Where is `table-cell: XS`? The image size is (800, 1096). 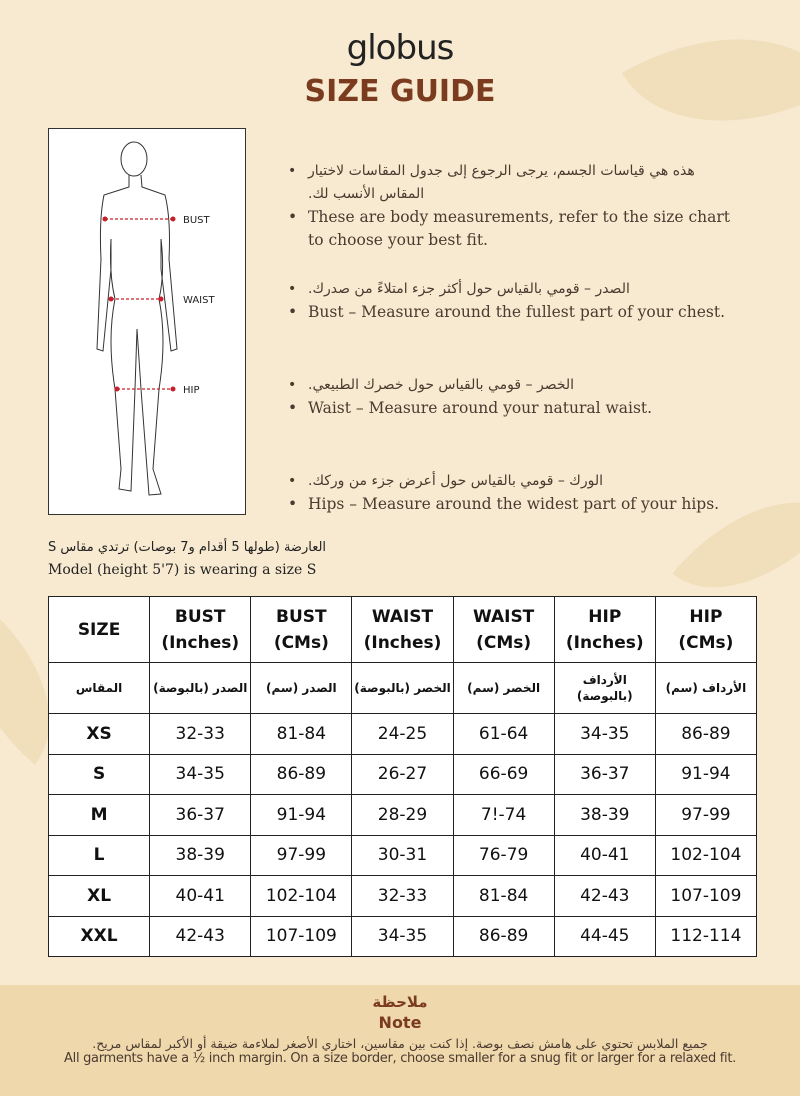
table-cell: XS is located at coordinates (99, 734).